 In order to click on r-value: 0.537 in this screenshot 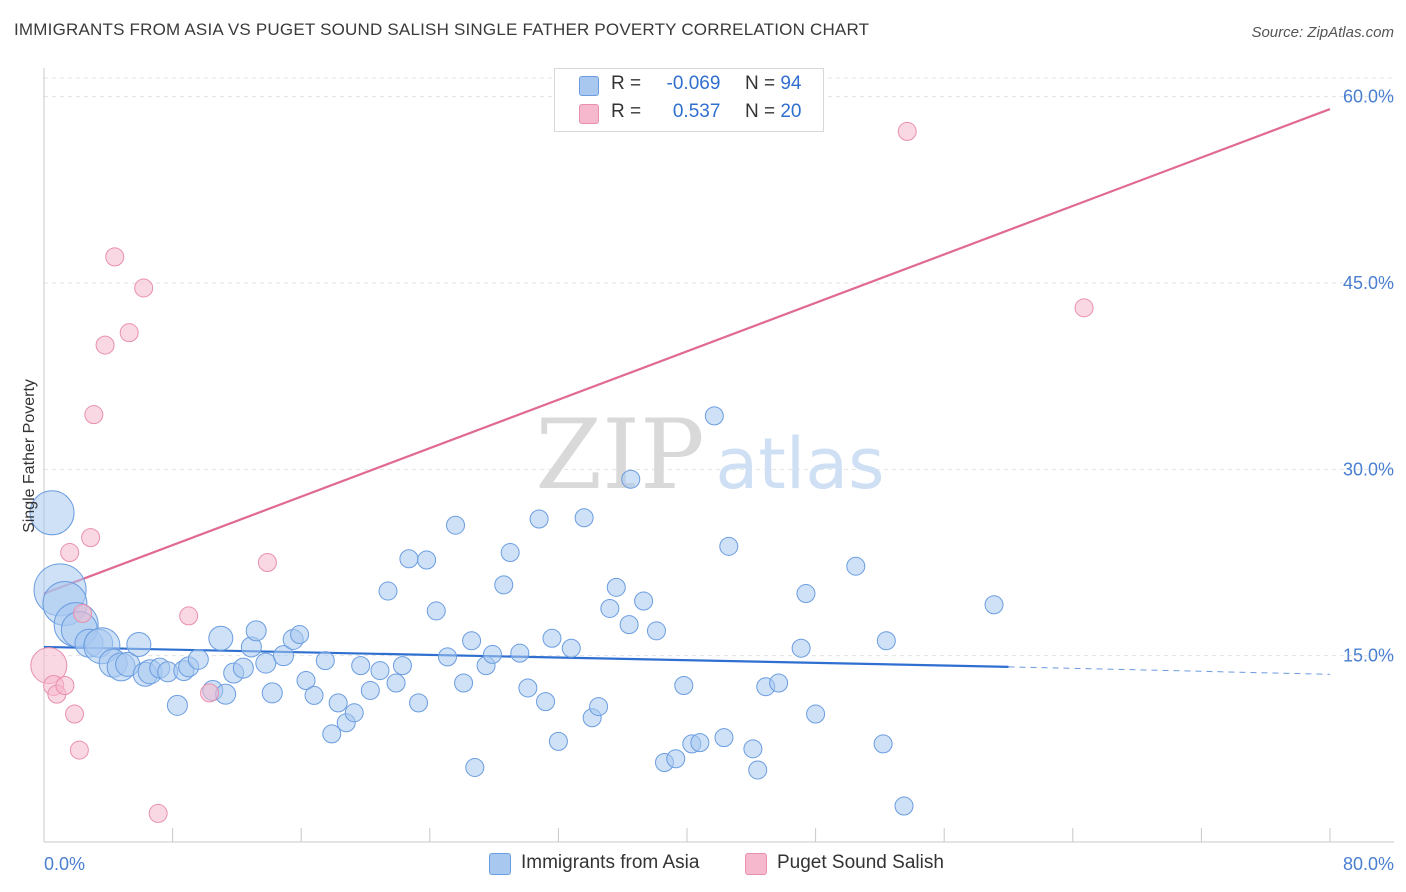, I will do `click(696, 111)`.